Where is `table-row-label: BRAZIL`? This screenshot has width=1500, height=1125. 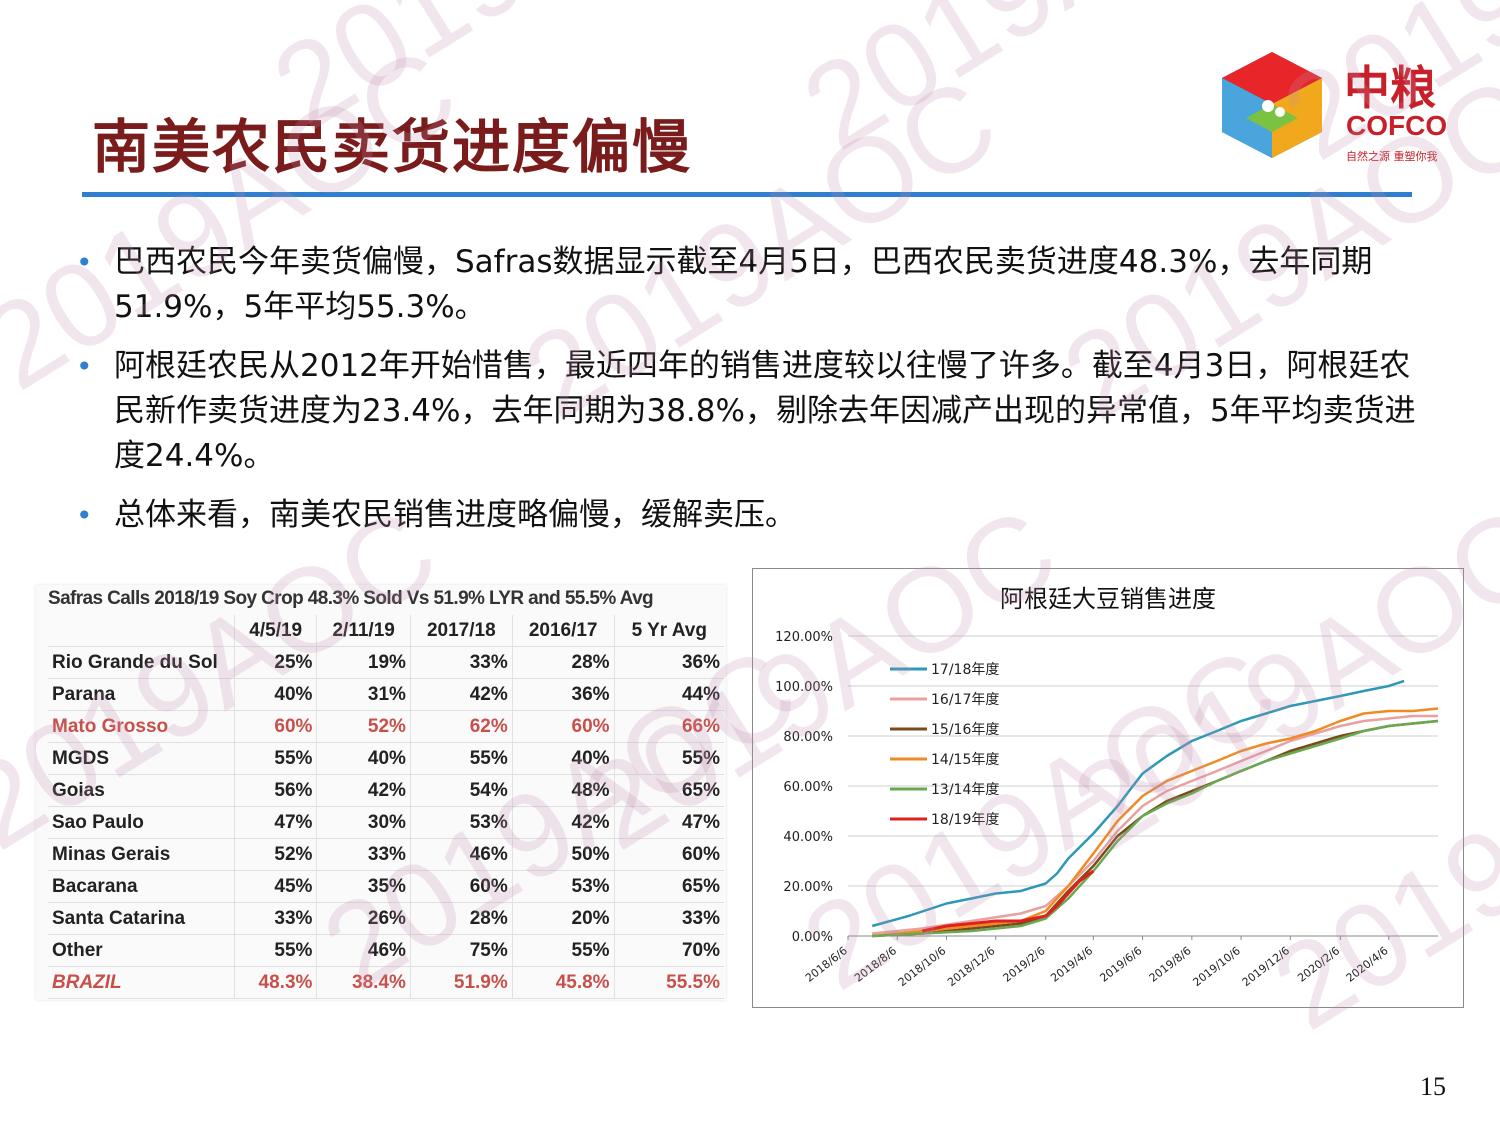 table-row-label: BRAZIL is located at coordinates (141, 982).